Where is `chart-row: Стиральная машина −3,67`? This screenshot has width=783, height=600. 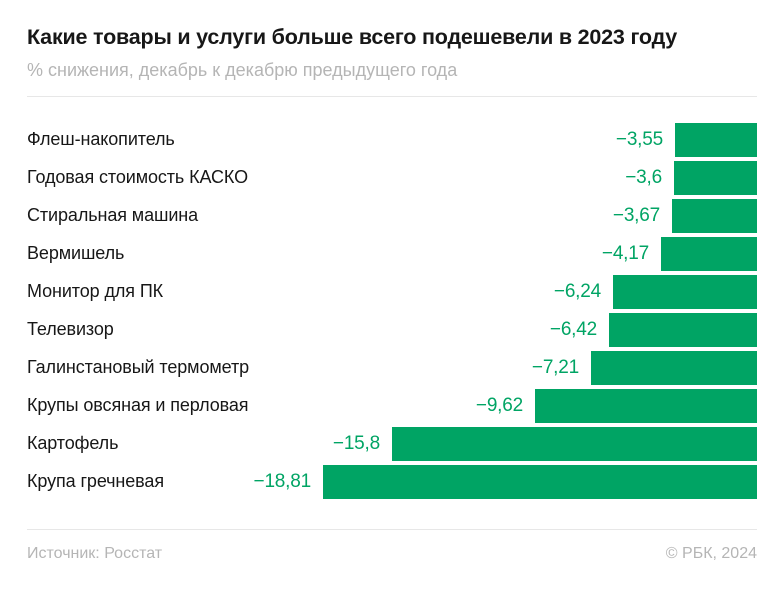 chart-row: Стиральная машина −3,67 is located at coordinates (392, 216).